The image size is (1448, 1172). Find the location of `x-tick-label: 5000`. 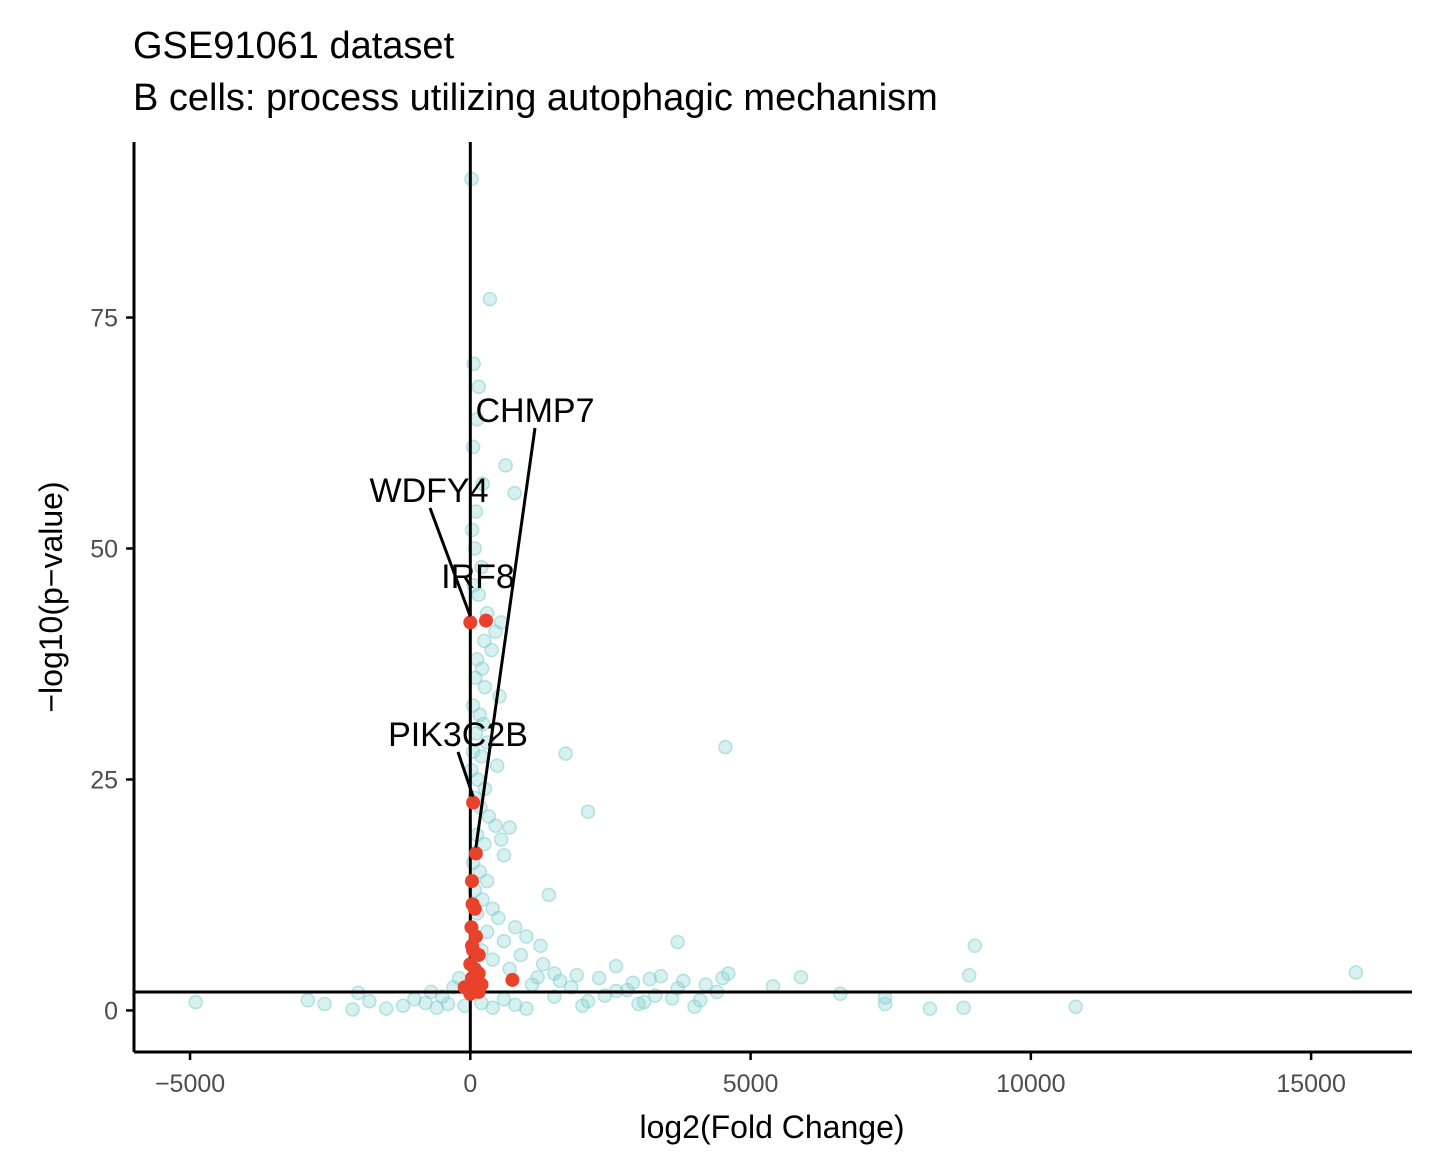

x-tick-label: 5000 is located at coordinates (751, 1084).